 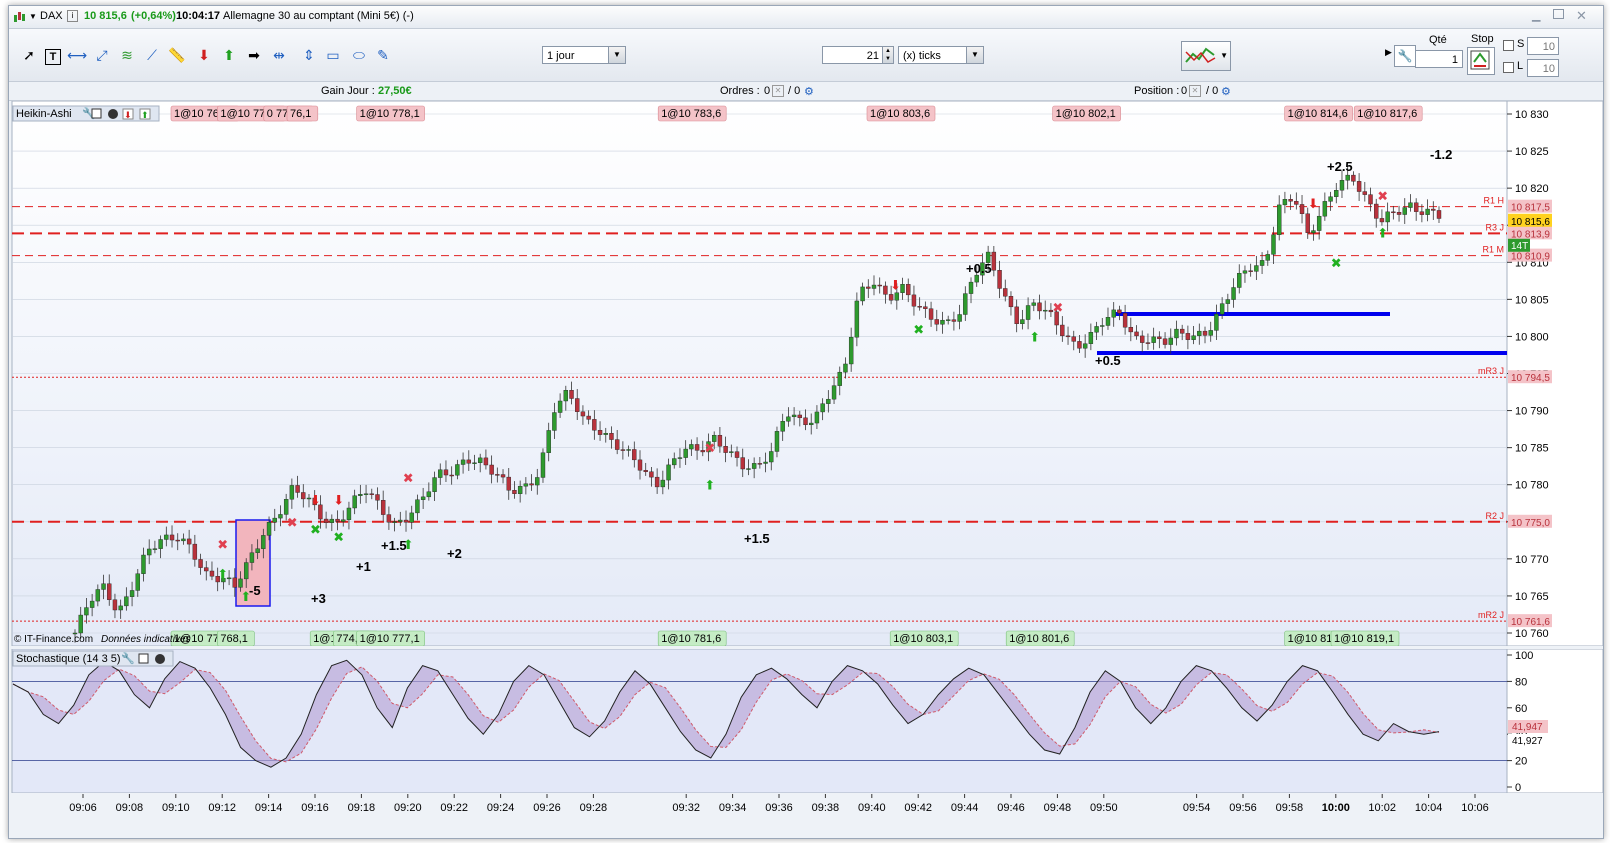 I want to click on buy-indicator-icon, so click(x=145, y=114).